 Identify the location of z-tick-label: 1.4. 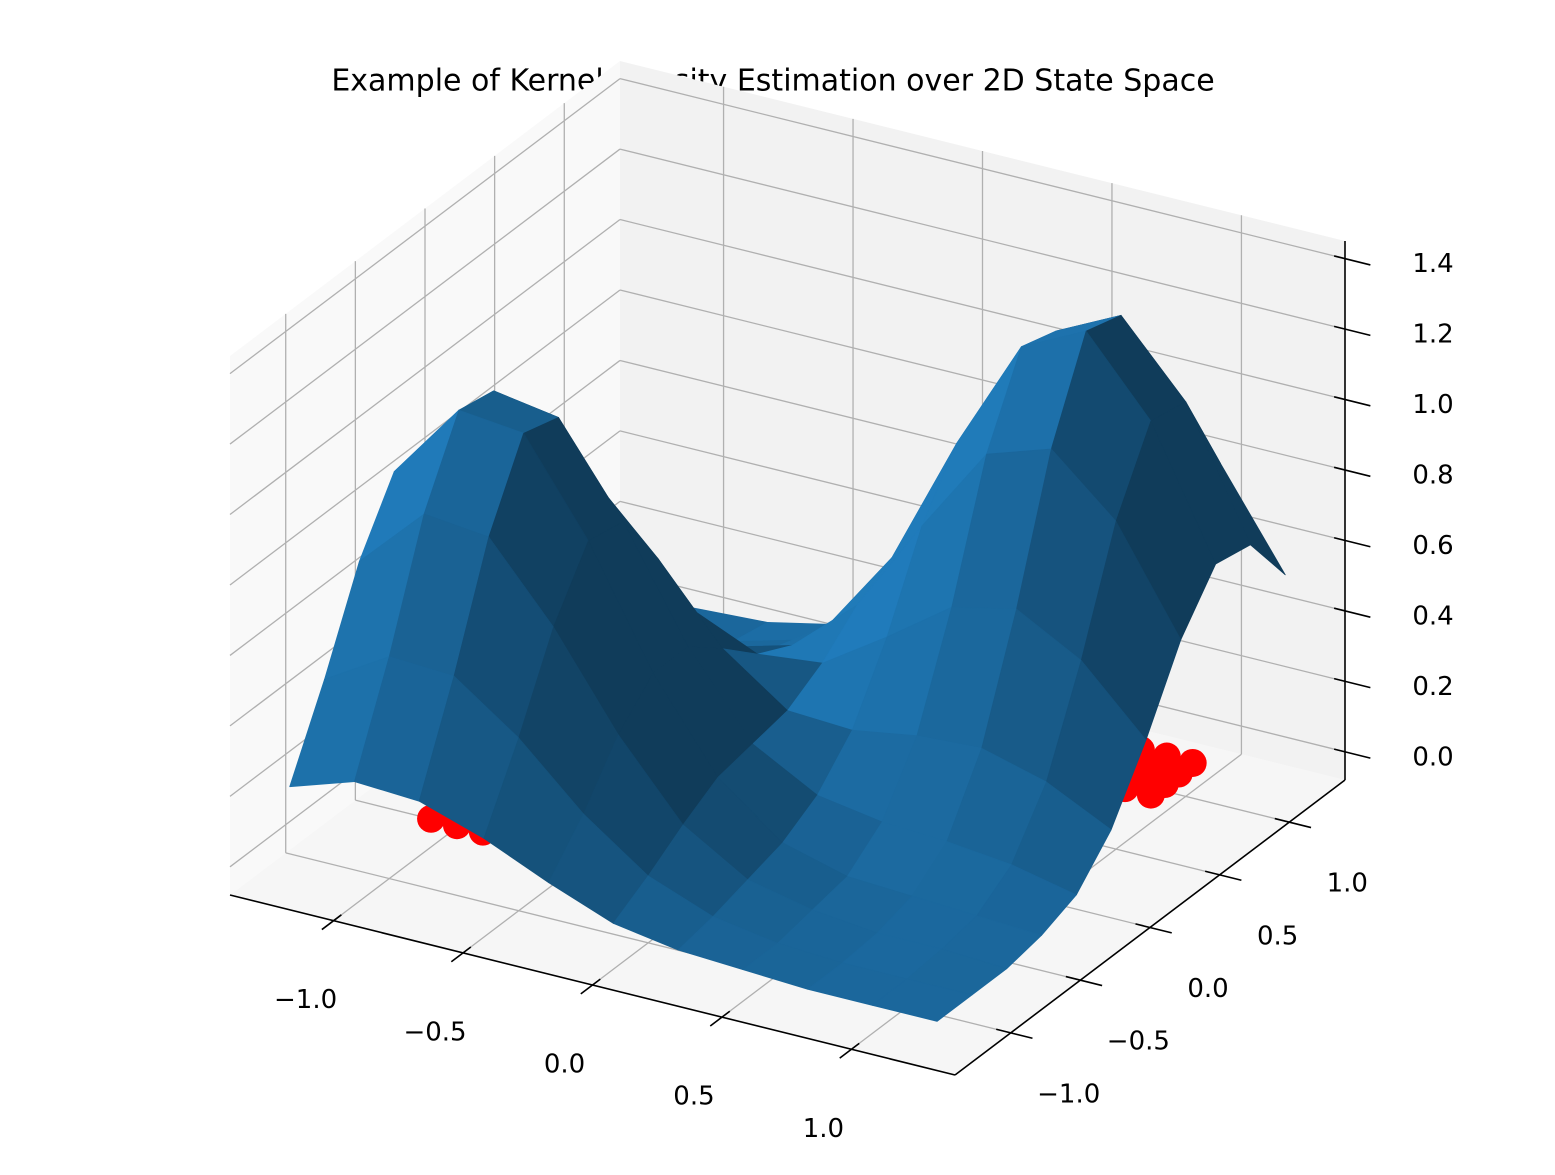
(1432, 264).